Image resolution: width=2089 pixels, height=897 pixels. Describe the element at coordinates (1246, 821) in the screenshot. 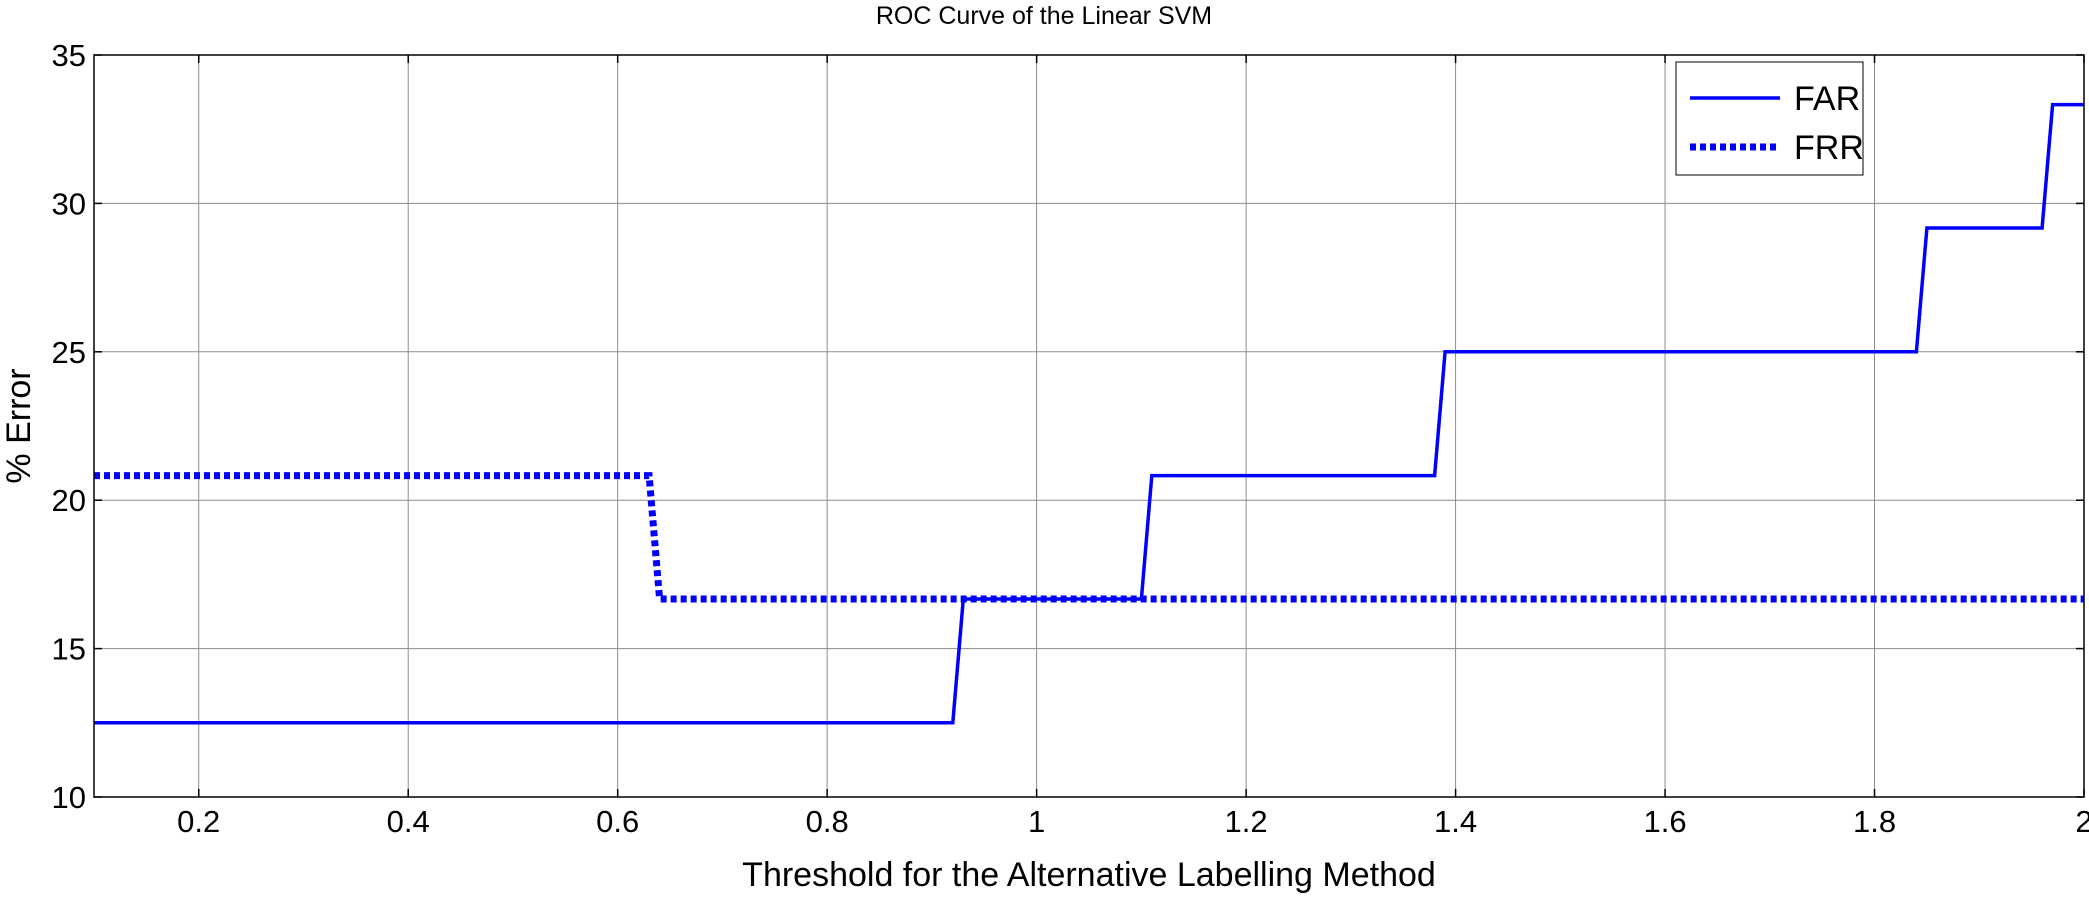

I see `x-tick-label: 1.2` at that location.